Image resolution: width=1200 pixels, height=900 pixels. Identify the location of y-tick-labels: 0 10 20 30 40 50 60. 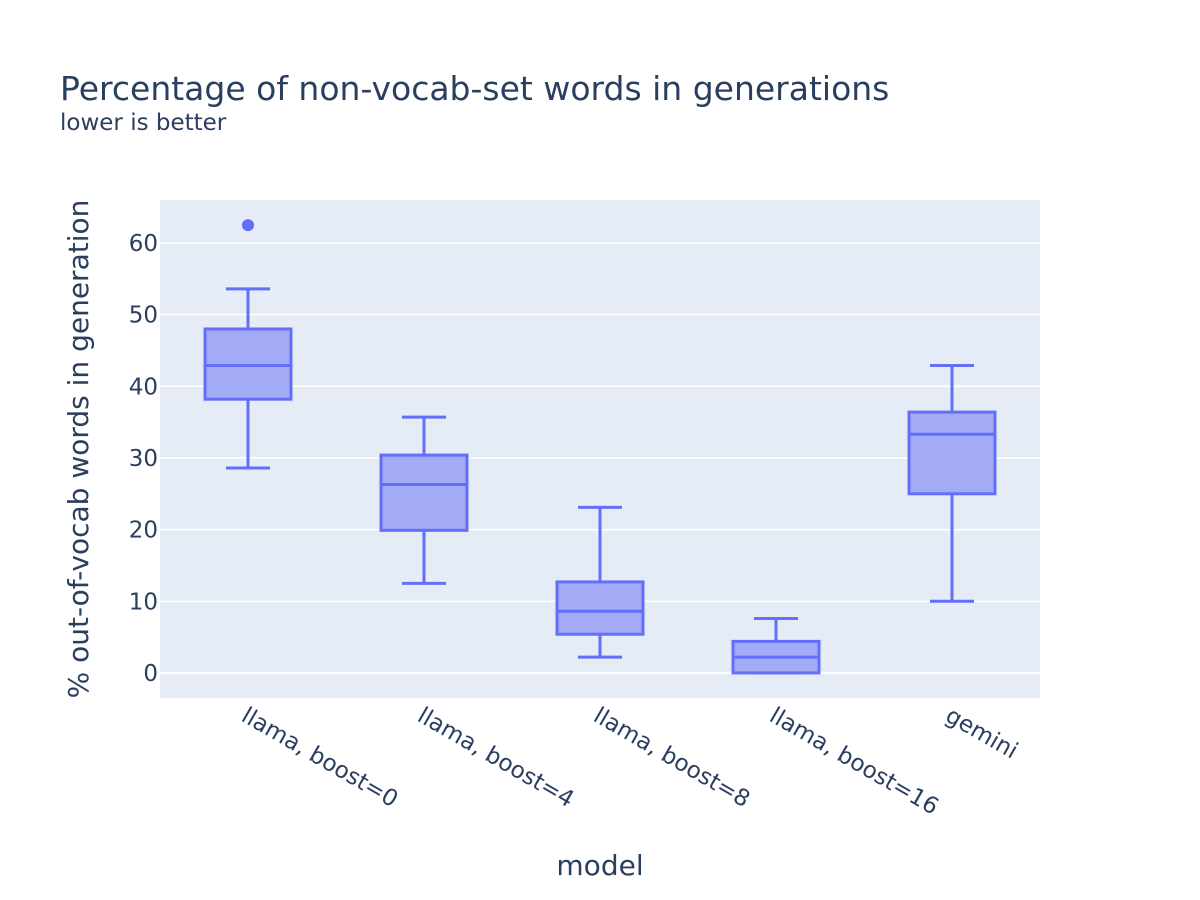
(143, 459).